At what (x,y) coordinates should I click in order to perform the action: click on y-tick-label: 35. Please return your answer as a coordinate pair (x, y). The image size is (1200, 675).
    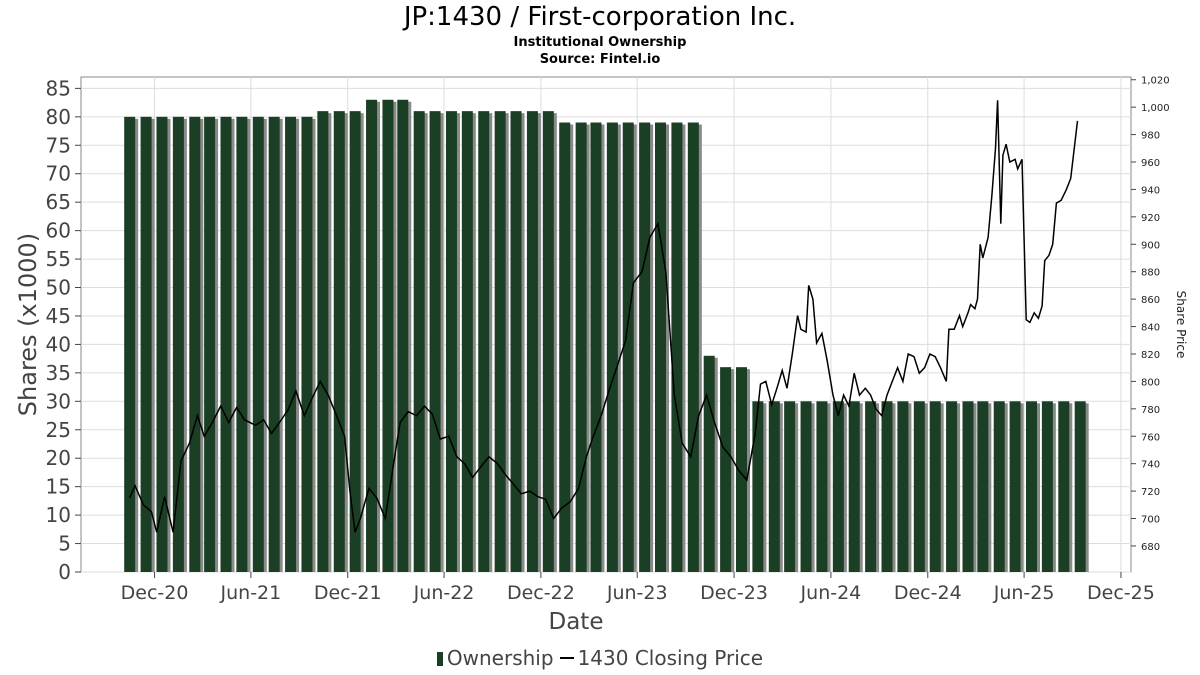
    Looking at the image, I should click on (58, 373).